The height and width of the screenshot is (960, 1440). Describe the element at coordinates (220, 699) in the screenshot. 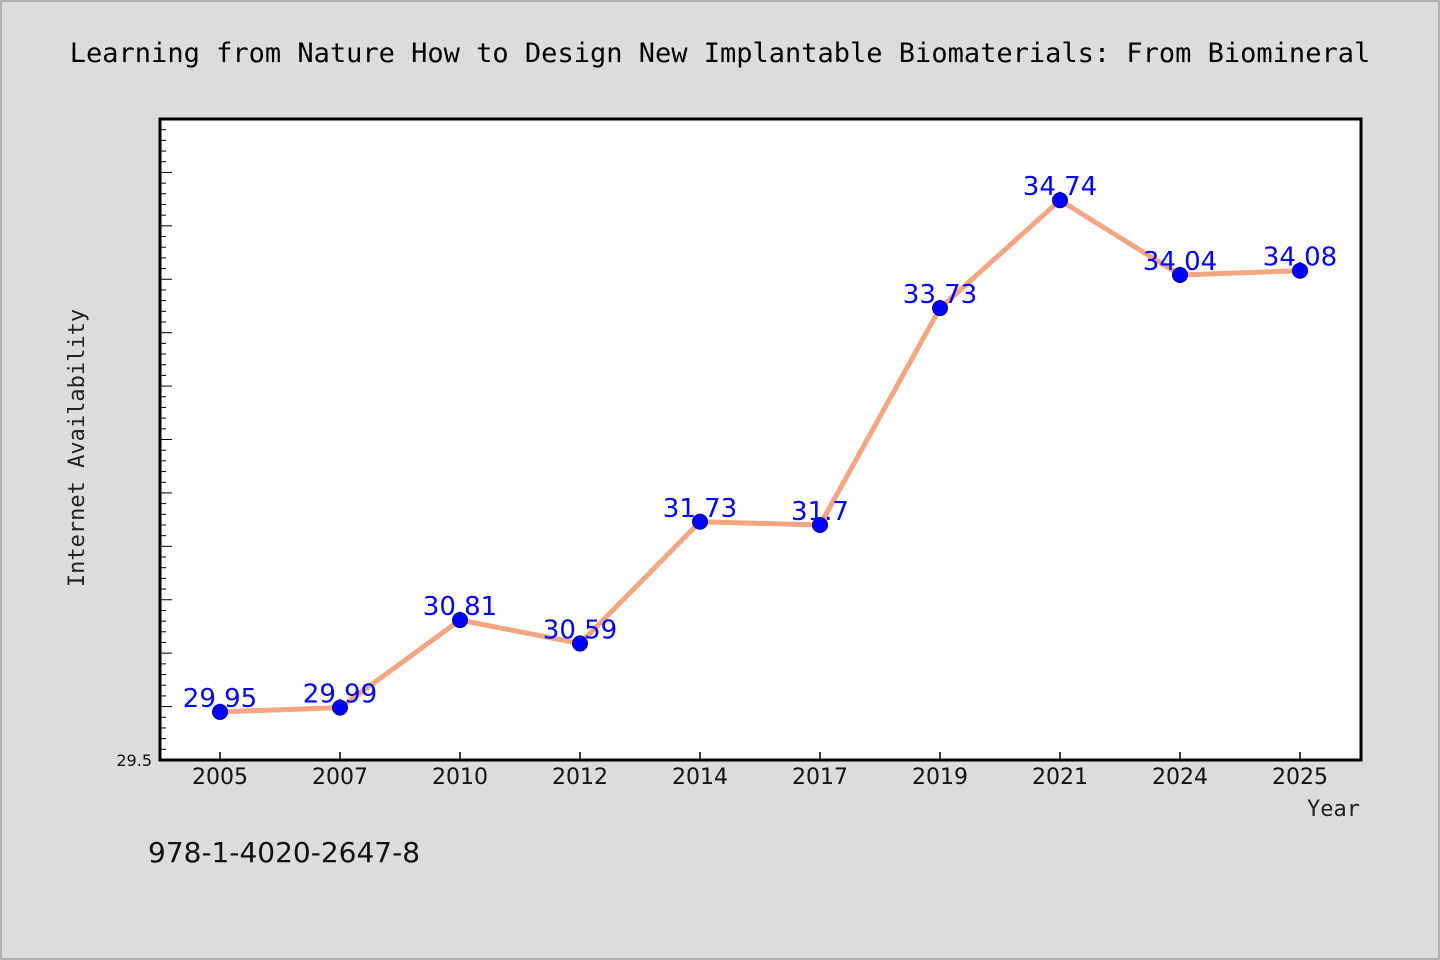

I see `data-label: 29.95` at that location.